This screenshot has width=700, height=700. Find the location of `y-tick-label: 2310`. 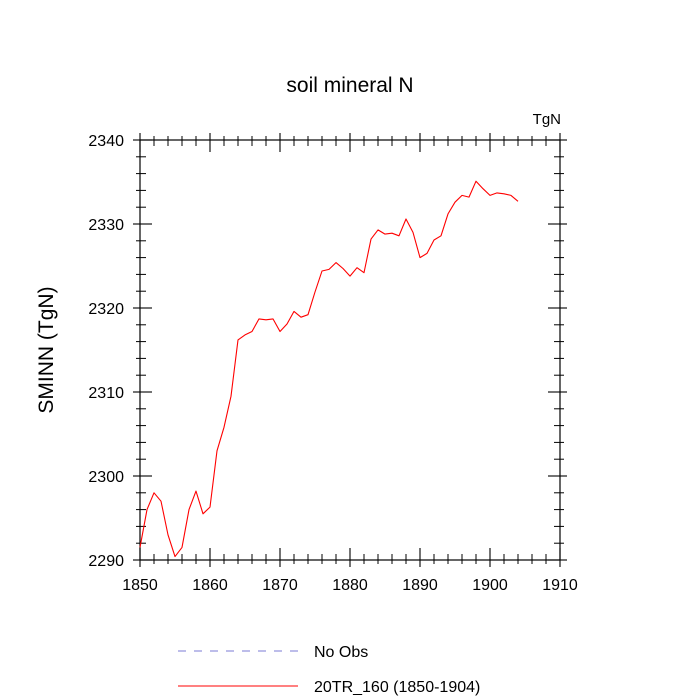

y-tick-label: 2310 is located at coordinates (106, 393).